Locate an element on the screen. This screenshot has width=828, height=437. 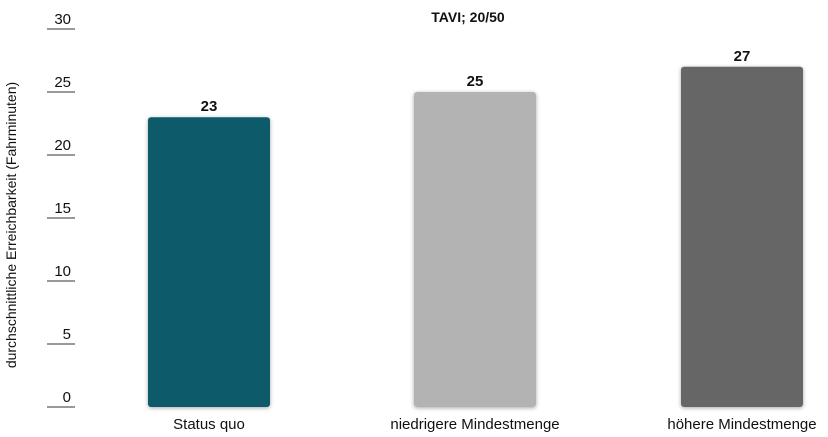
y-tick-label: 30 is located at coordinates (62, 19).